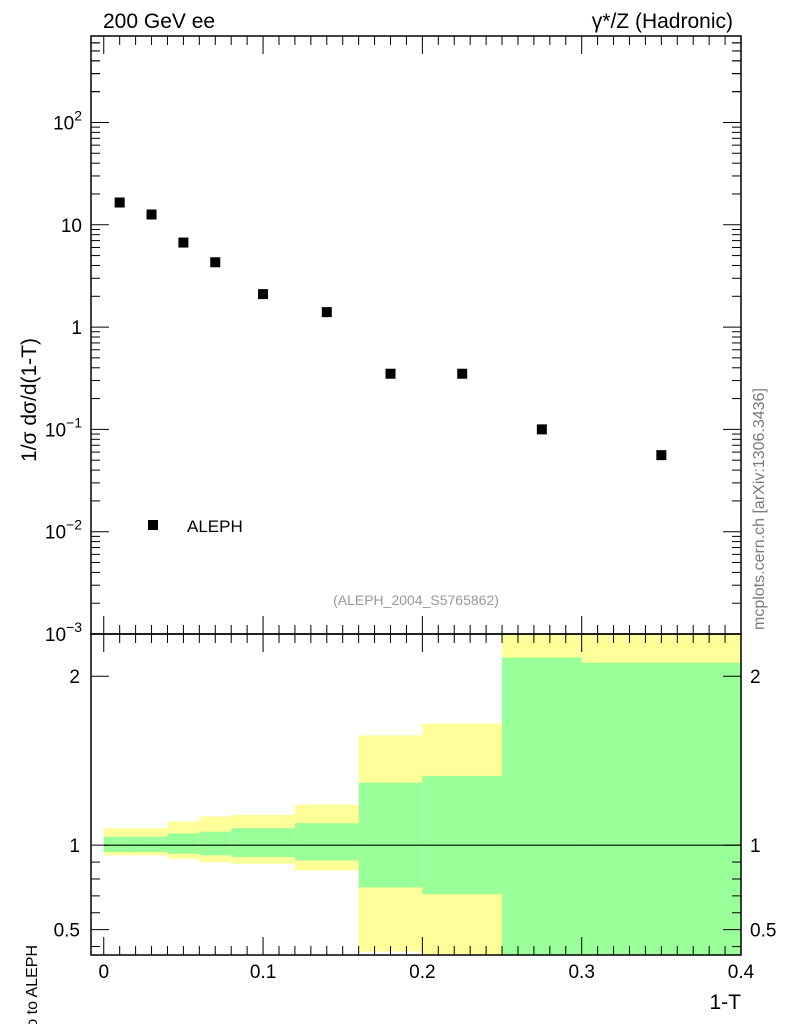 This screenshot has height=1029, width=786. Describe the element at coordinates (741, 972) in the screenshot. I see `x-tick-label: 0.4` at that location.